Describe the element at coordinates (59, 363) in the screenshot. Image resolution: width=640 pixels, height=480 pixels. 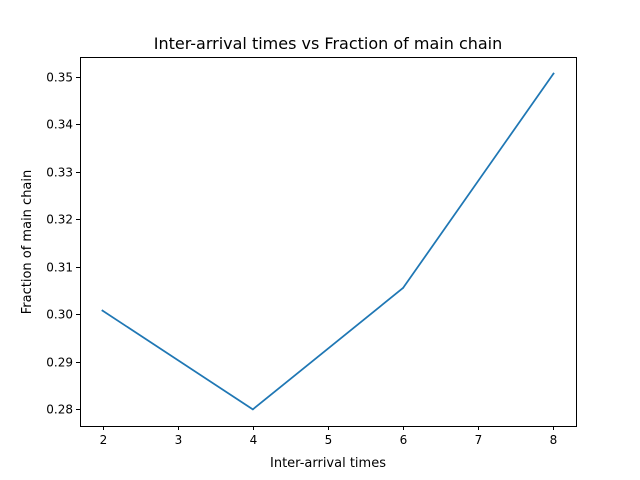
I see `y-tick-label: 0.29` at that location.